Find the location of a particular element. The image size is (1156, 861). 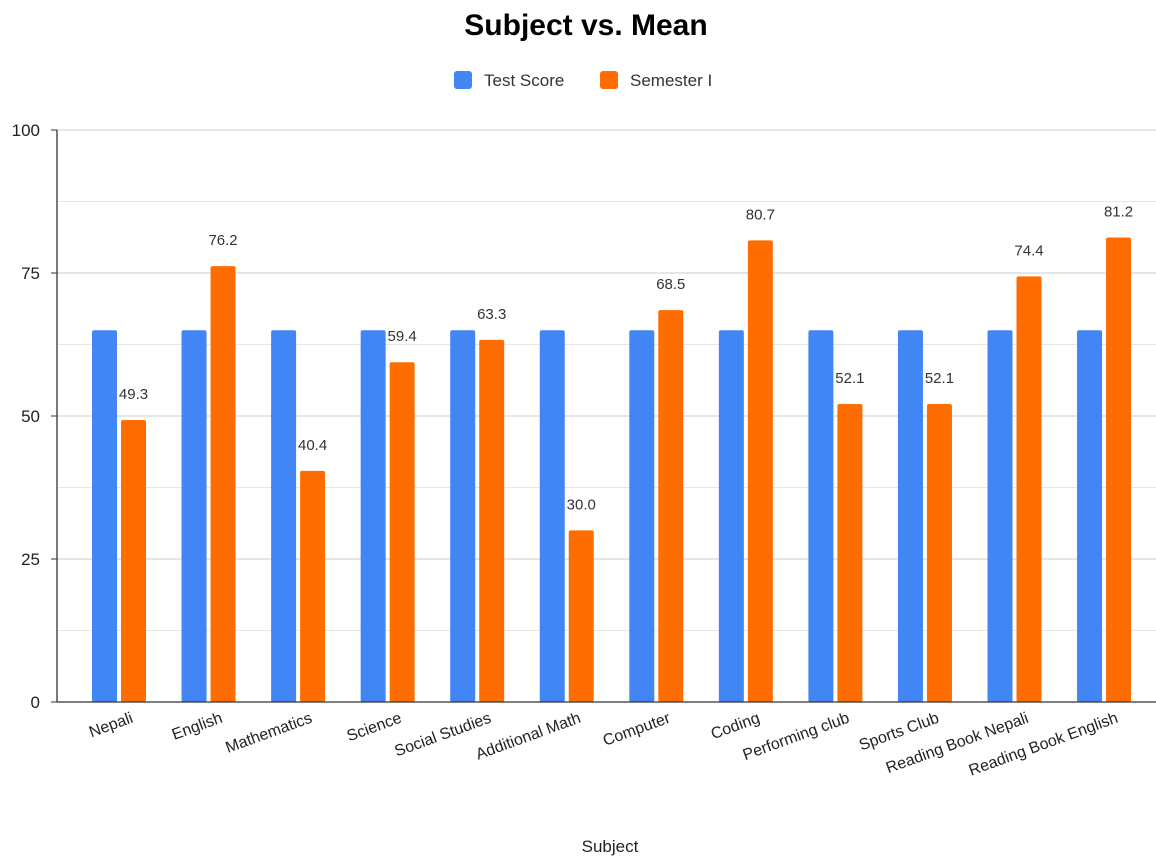

data-label: 81.2 is located at coordinates (1118, 212).